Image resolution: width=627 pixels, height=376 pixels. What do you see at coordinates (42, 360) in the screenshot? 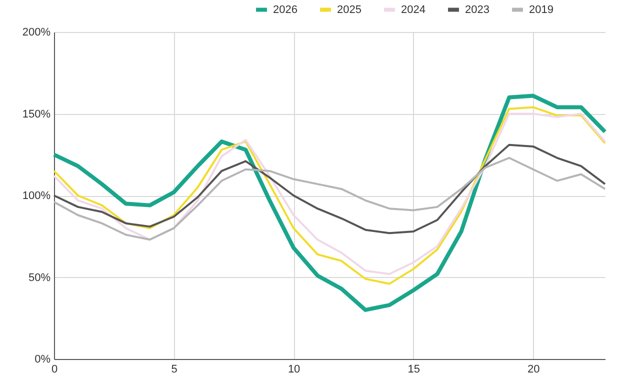
I see `y-tick-label: 0%` at bounding box center [42, 360].